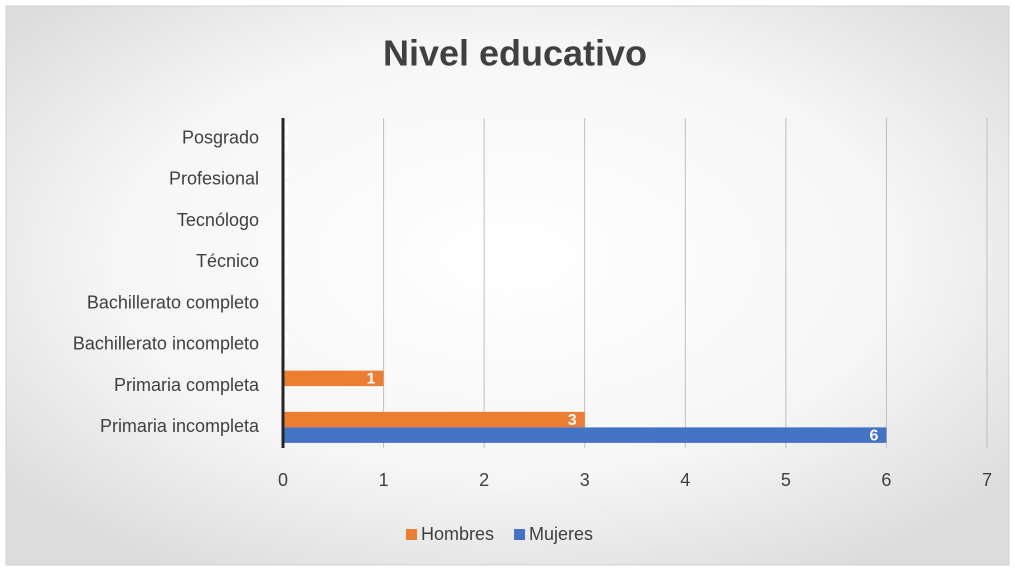  I want to click on x-tick-label: 2, so click(484, 480).